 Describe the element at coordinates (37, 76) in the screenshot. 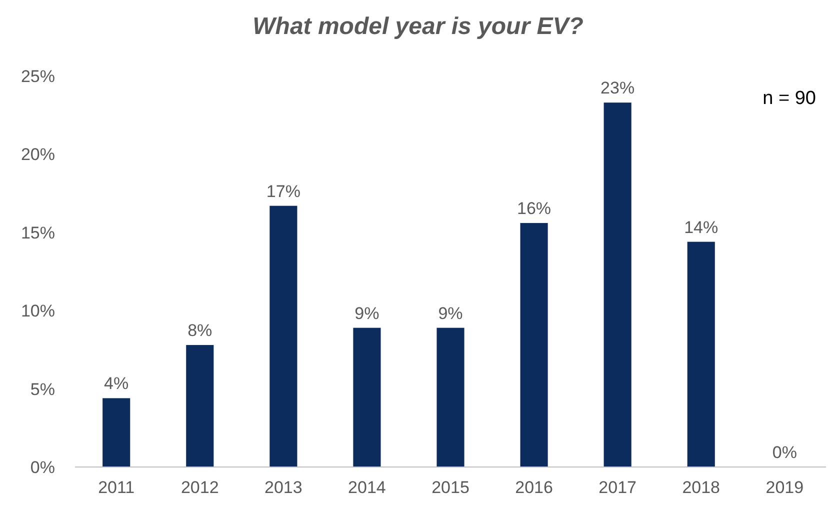

I see `y-tick-label: 25%` at that location.